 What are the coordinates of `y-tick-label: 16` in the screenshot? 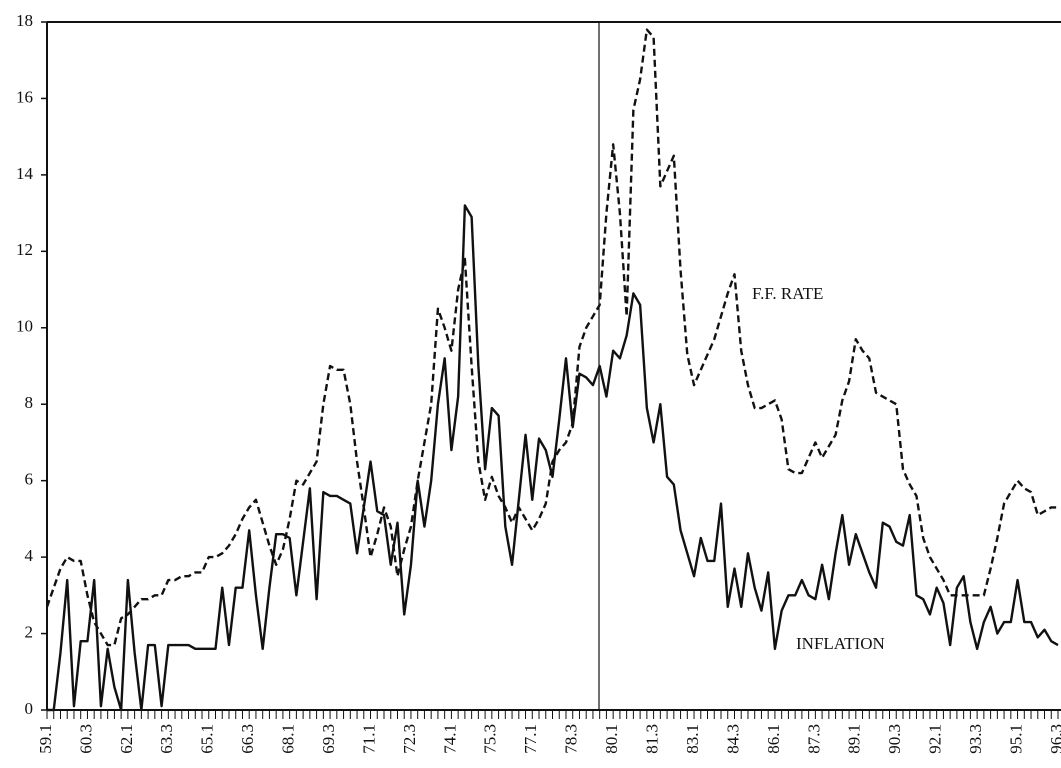 It's located at (24, 96).